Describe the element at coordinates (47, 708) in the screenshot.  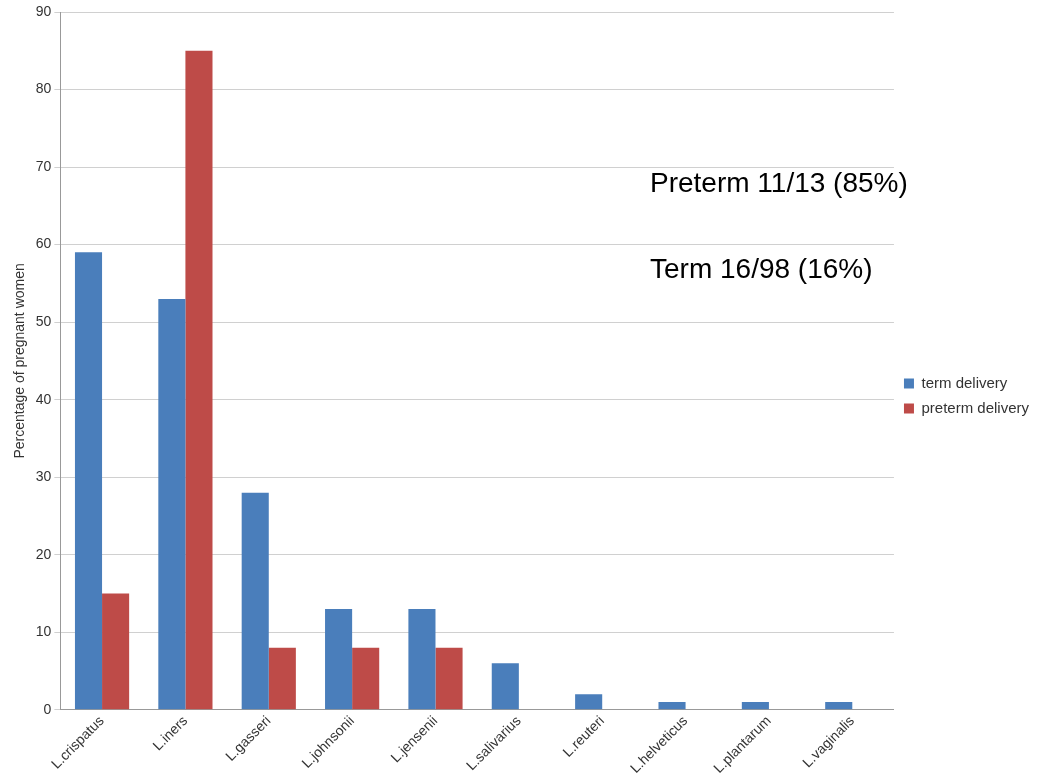
I see `y-tick-label: 0` at that location.